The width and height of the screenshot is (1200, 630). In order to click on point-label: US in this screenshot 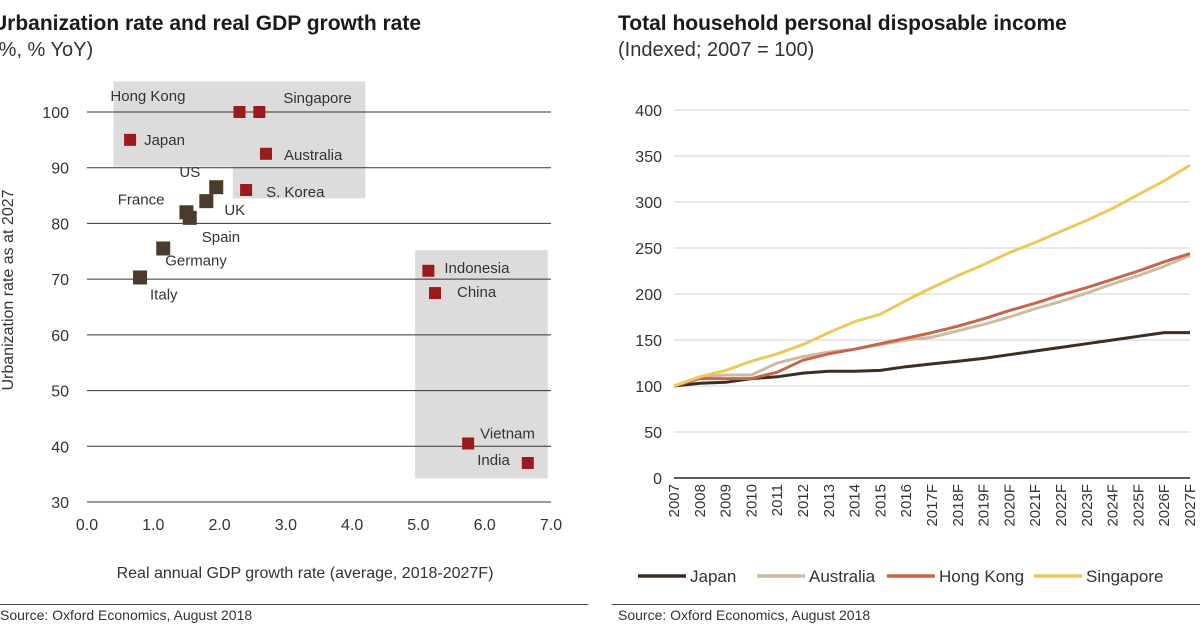, I will do `click(189, 172)`.